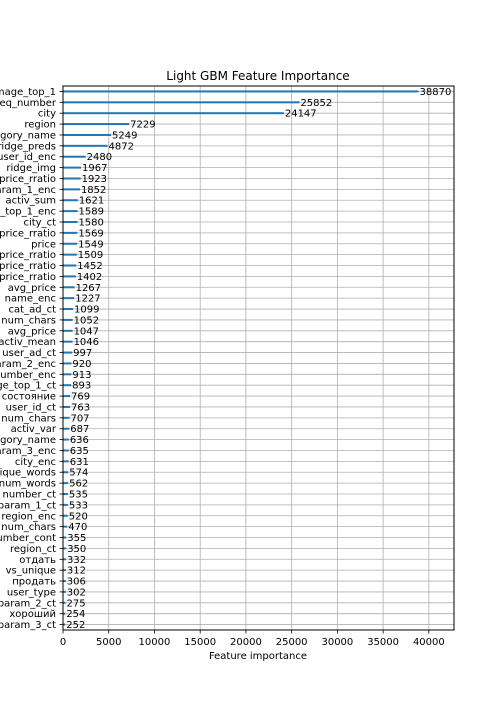  What do you see at coordinates (155, 642) in the screenshot?
I see `x-tick-label: 10000` at bounding box center [155, 642].